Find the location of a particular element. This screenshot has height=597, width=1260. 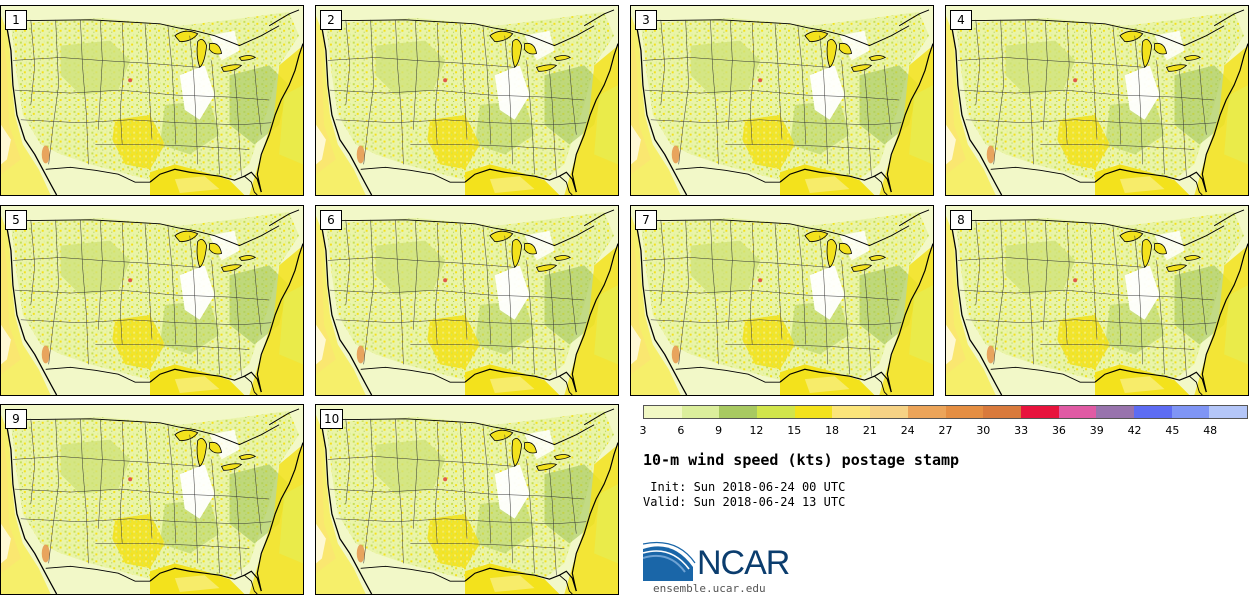

member-number: 10 is located at coordinates (332, 419).